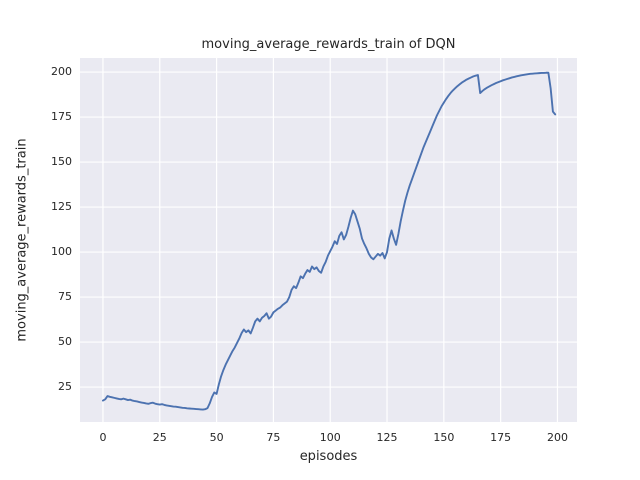 The height and width of the screenshot is (480, 640). I want to click on y-tick-label: 175, so click(61, 117).